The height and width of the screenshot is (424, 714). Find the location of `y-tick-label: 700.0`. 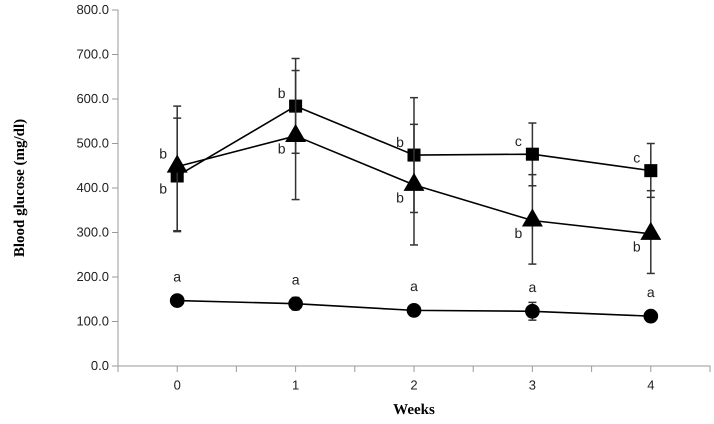

y-tick-label: 700.0 is located at coordinates (92, 54).